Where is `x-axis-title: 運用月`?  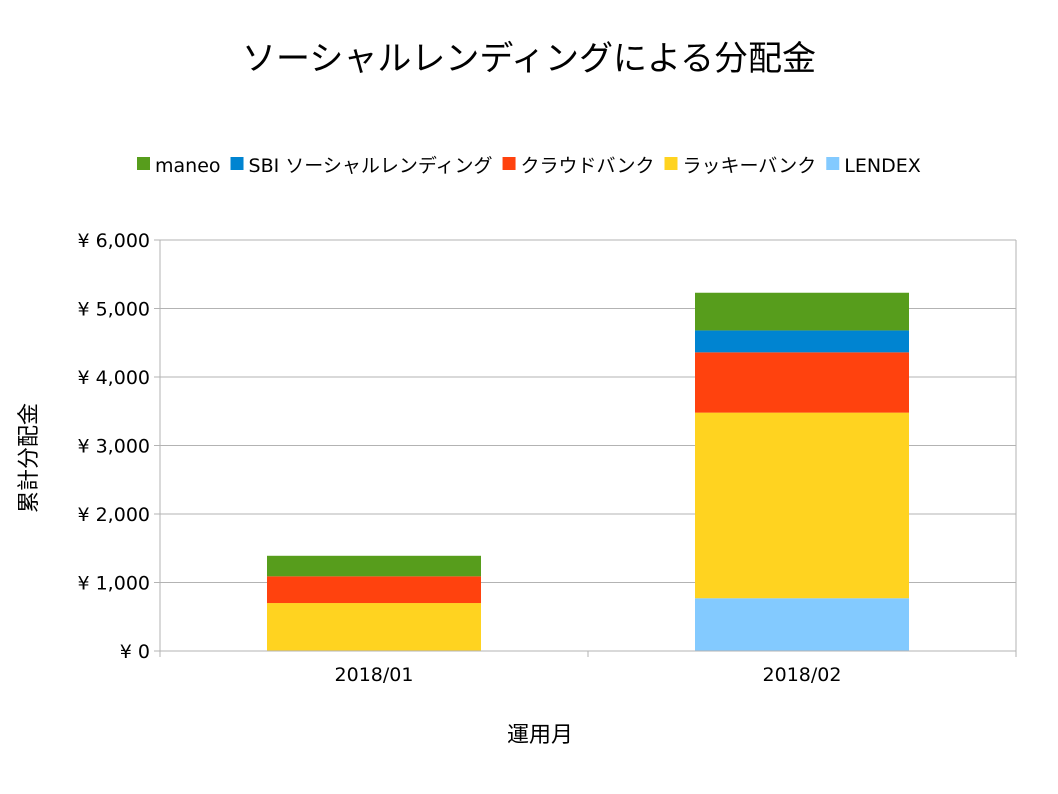 x-axis-title: 運用月 is located at coordinates (540, 735).